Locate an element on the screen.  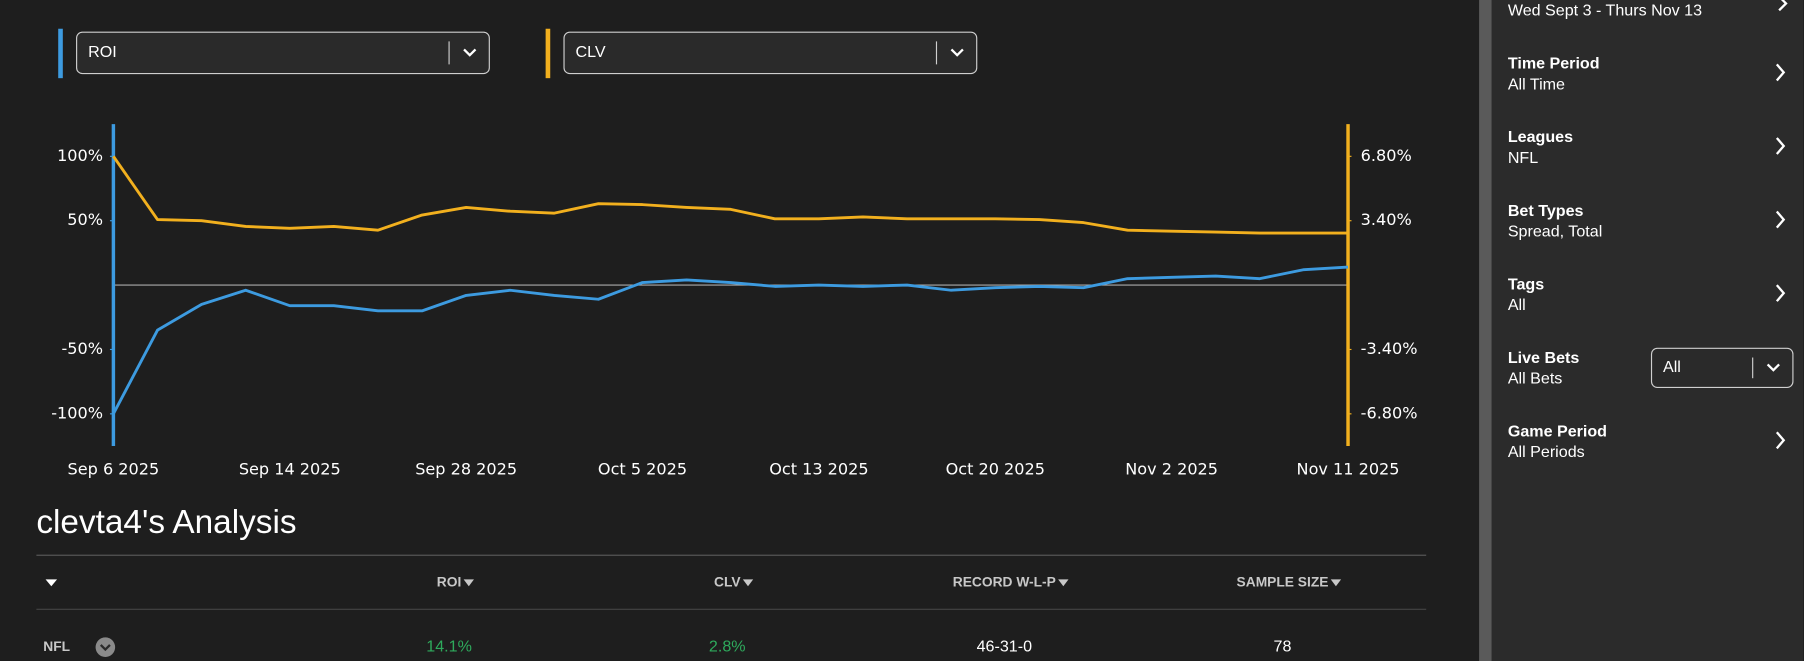
x-tick-label: Sep 6 2025 is located at coordinates (114, 469).